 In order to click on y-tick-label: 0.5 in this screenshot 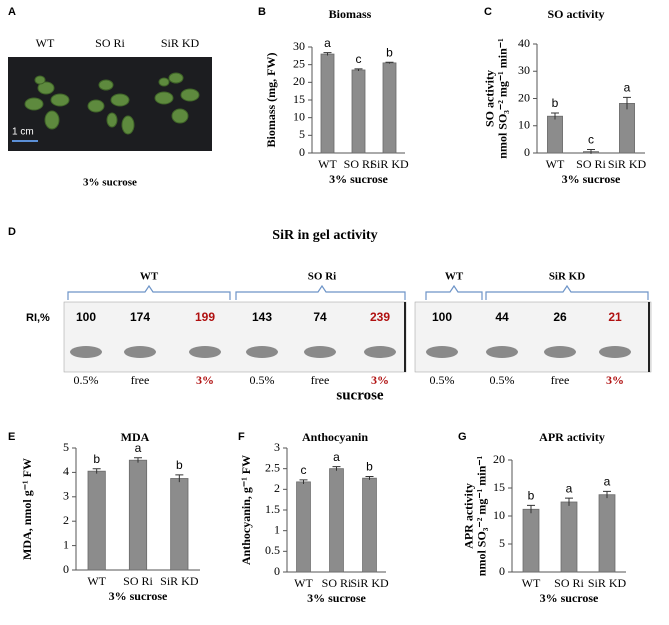, I will do `click(272, 550)`.